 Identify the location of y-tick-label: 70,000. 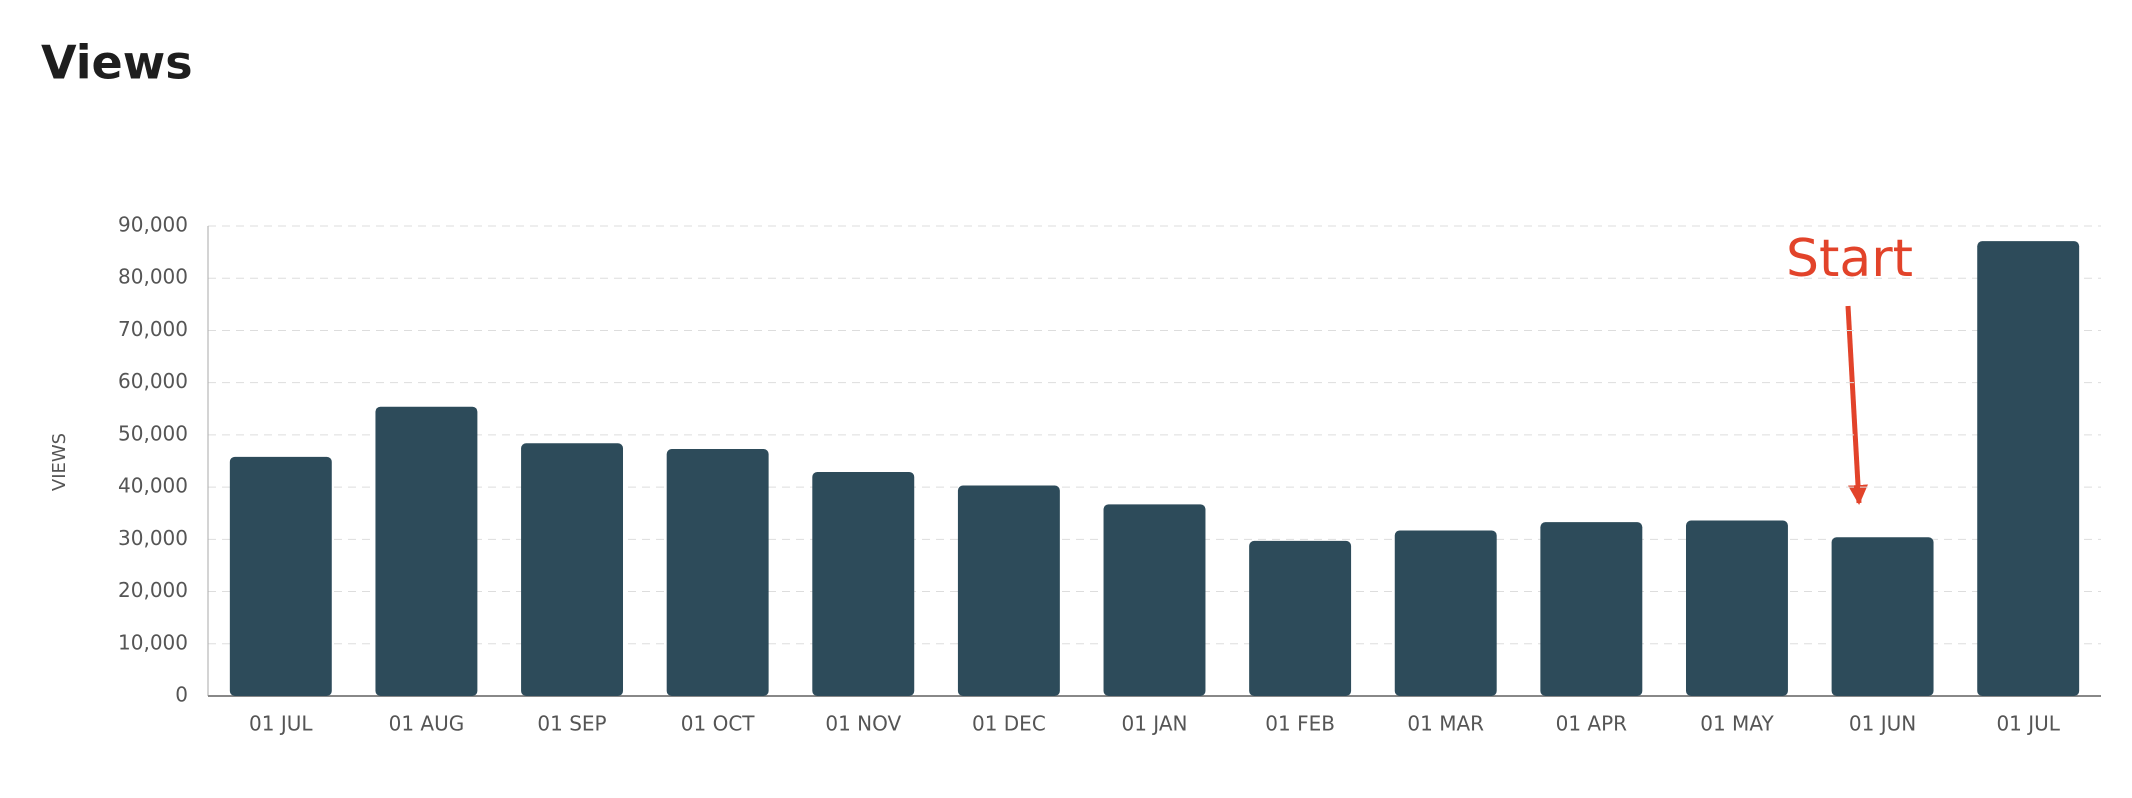
(153, 329).